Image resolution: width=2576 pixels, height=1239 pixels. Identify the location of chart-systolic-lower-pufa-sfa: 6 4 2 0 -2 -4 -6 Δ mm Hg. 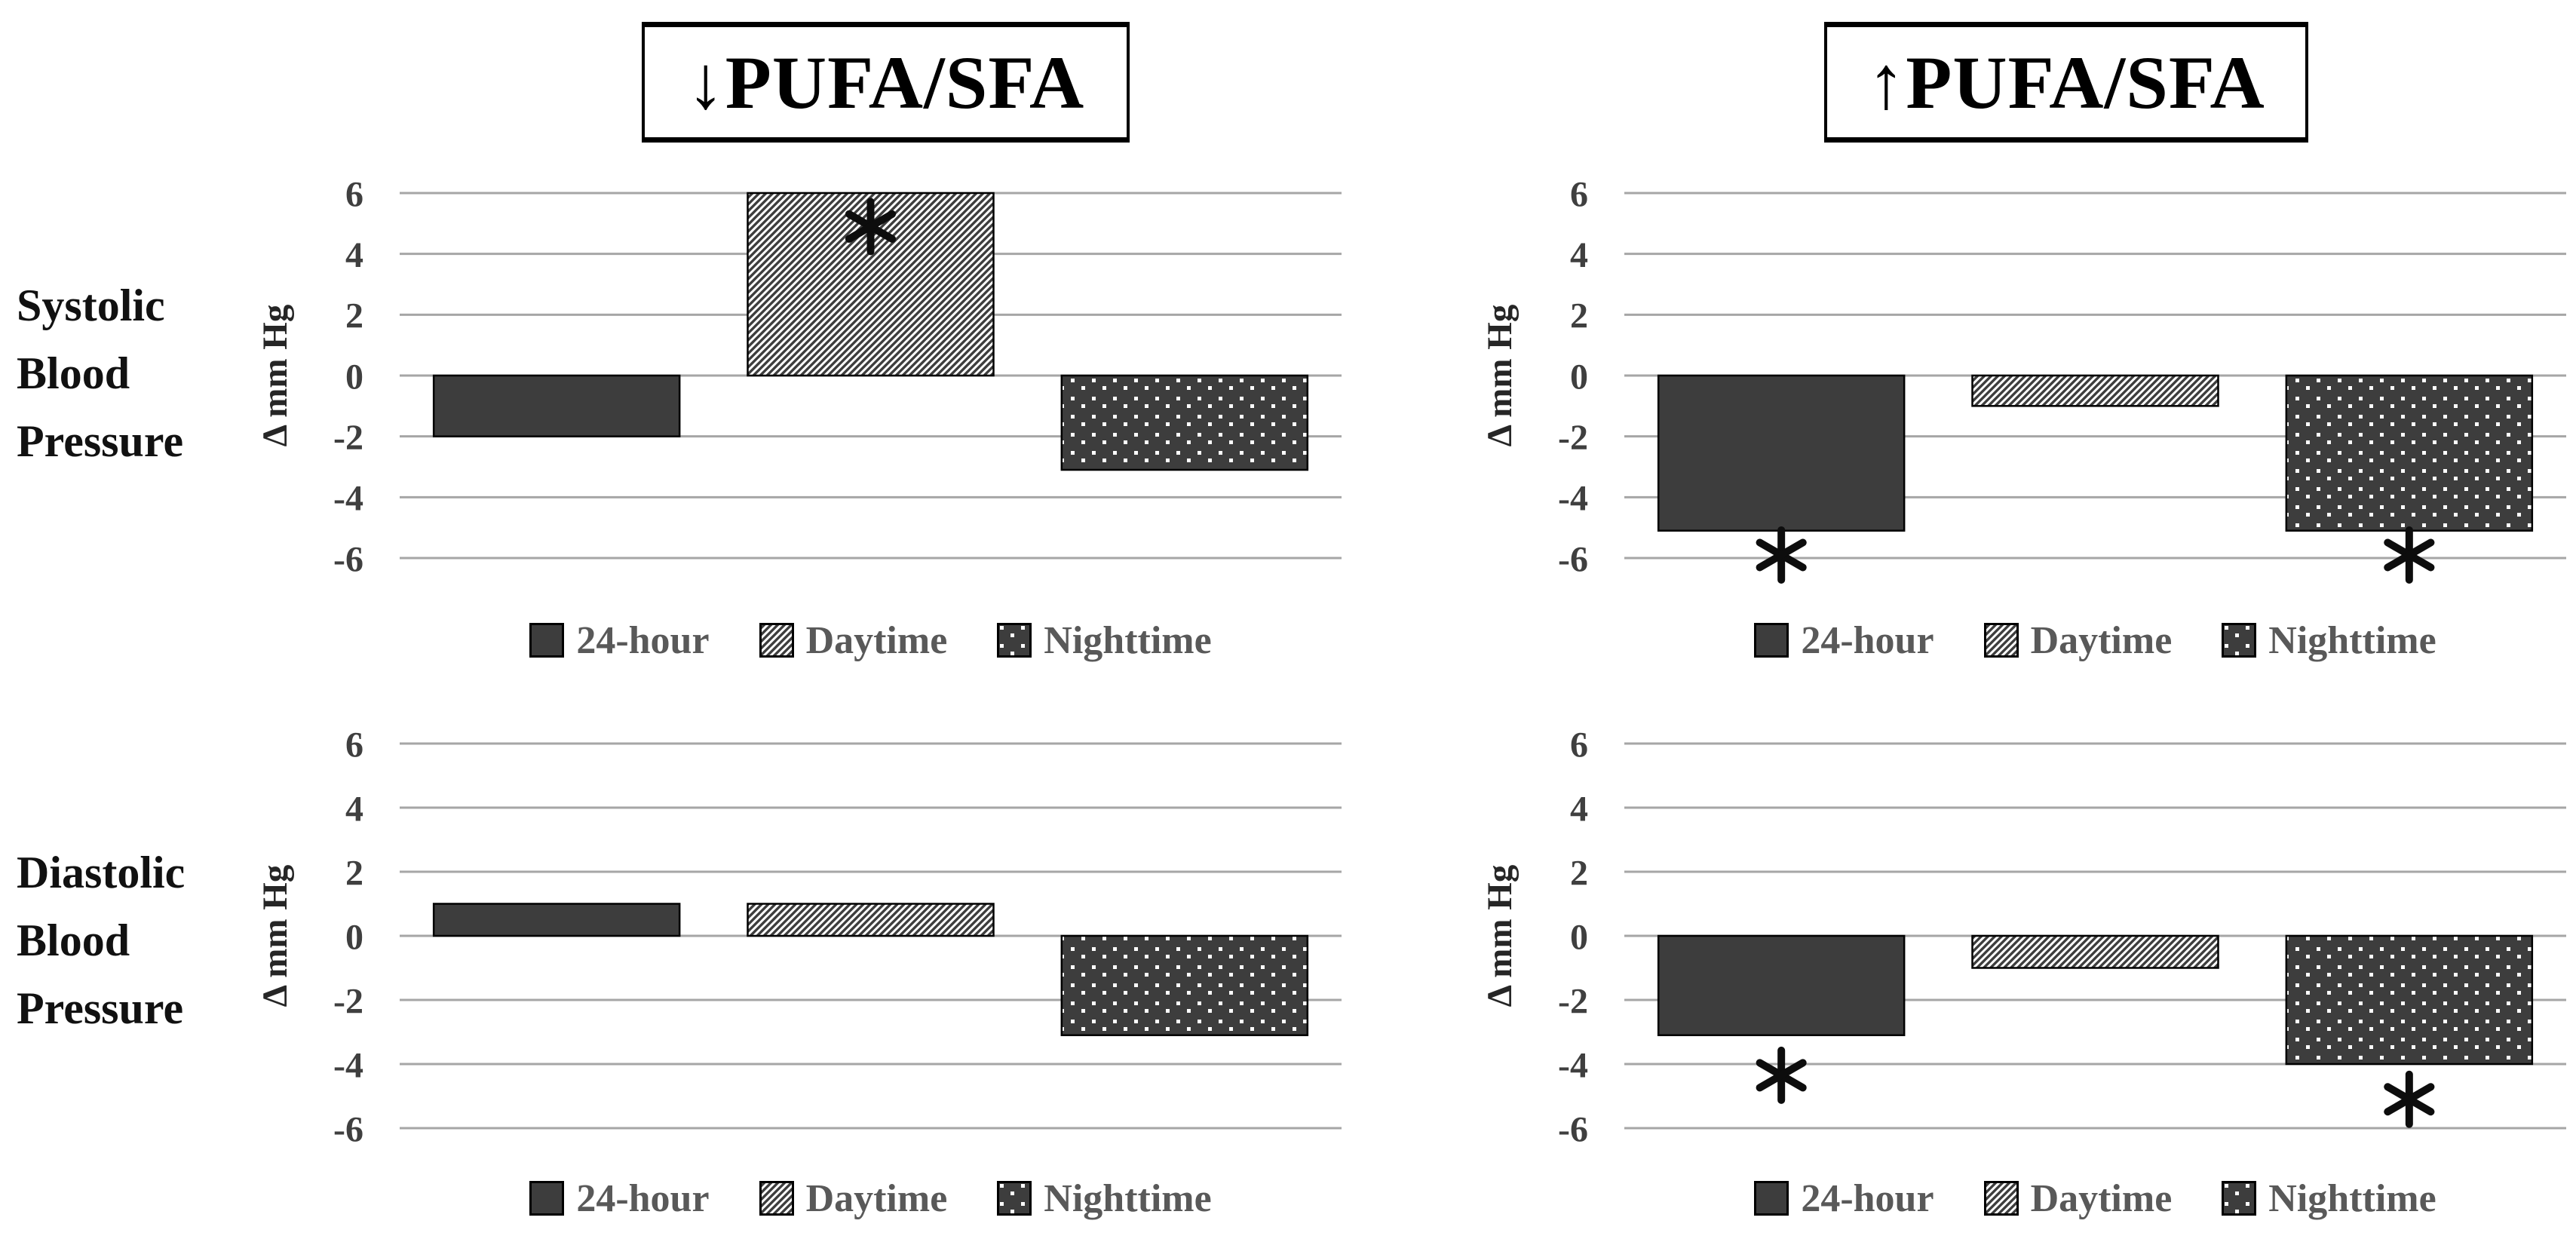
(799, 376).